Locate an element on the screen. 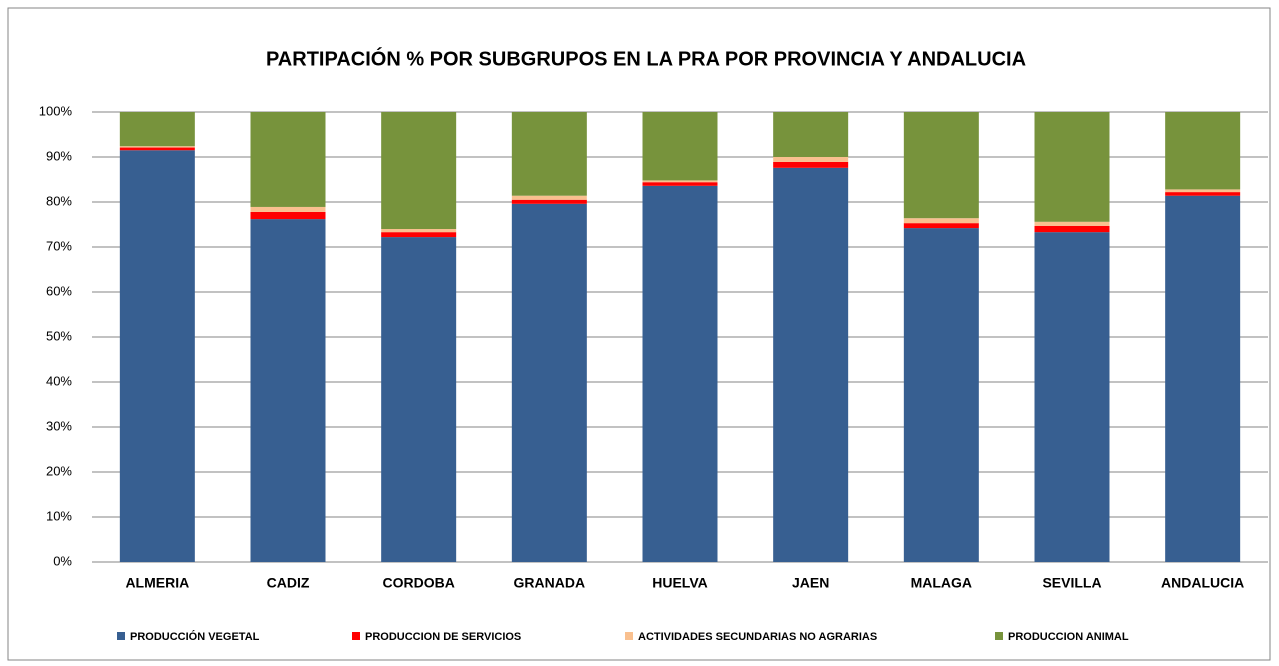 This screenshot has height=666, width=1279. y-tick-label: 50% is located at coordinates (59, 335).